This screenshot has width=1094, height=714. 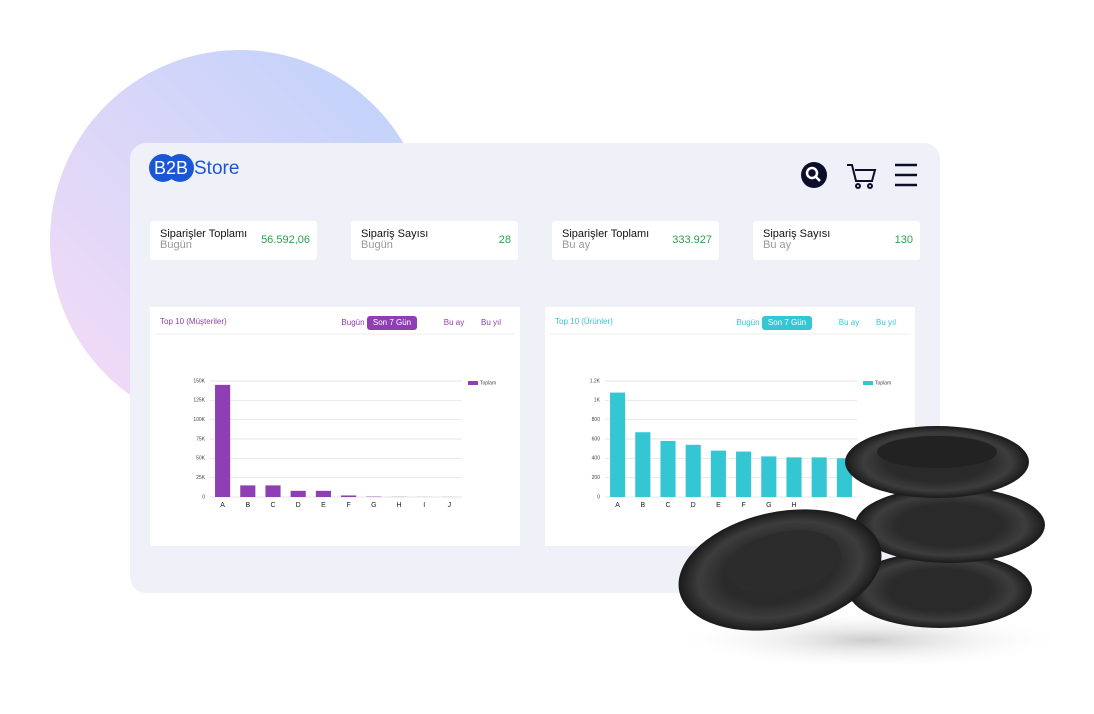 What do you see at coordinates (584, 321) in the screenshot?
I see `chart-title: Top 10 (Ürünler)` at bounding box center [584, 321].